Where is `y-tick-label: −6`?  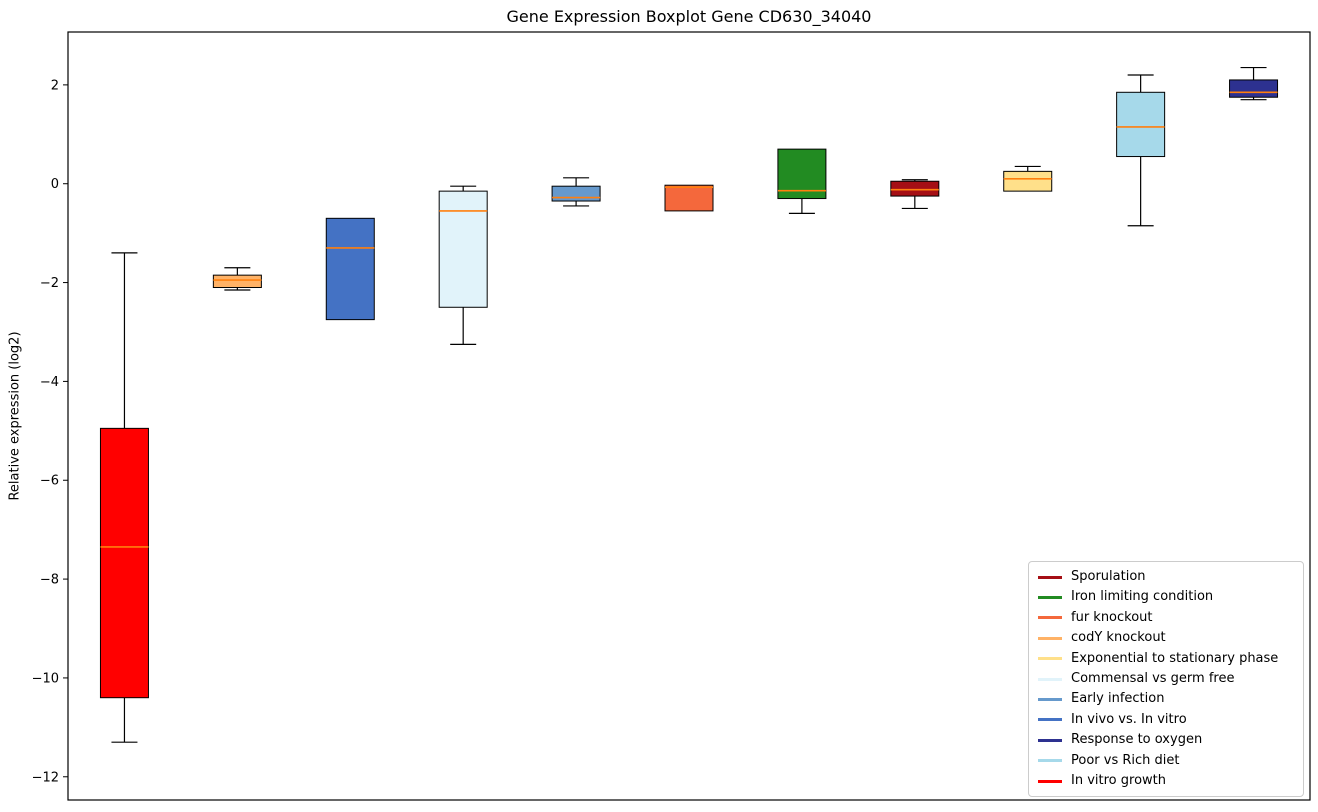
y-tick-label: −6 is located at coordinates (49, 481).